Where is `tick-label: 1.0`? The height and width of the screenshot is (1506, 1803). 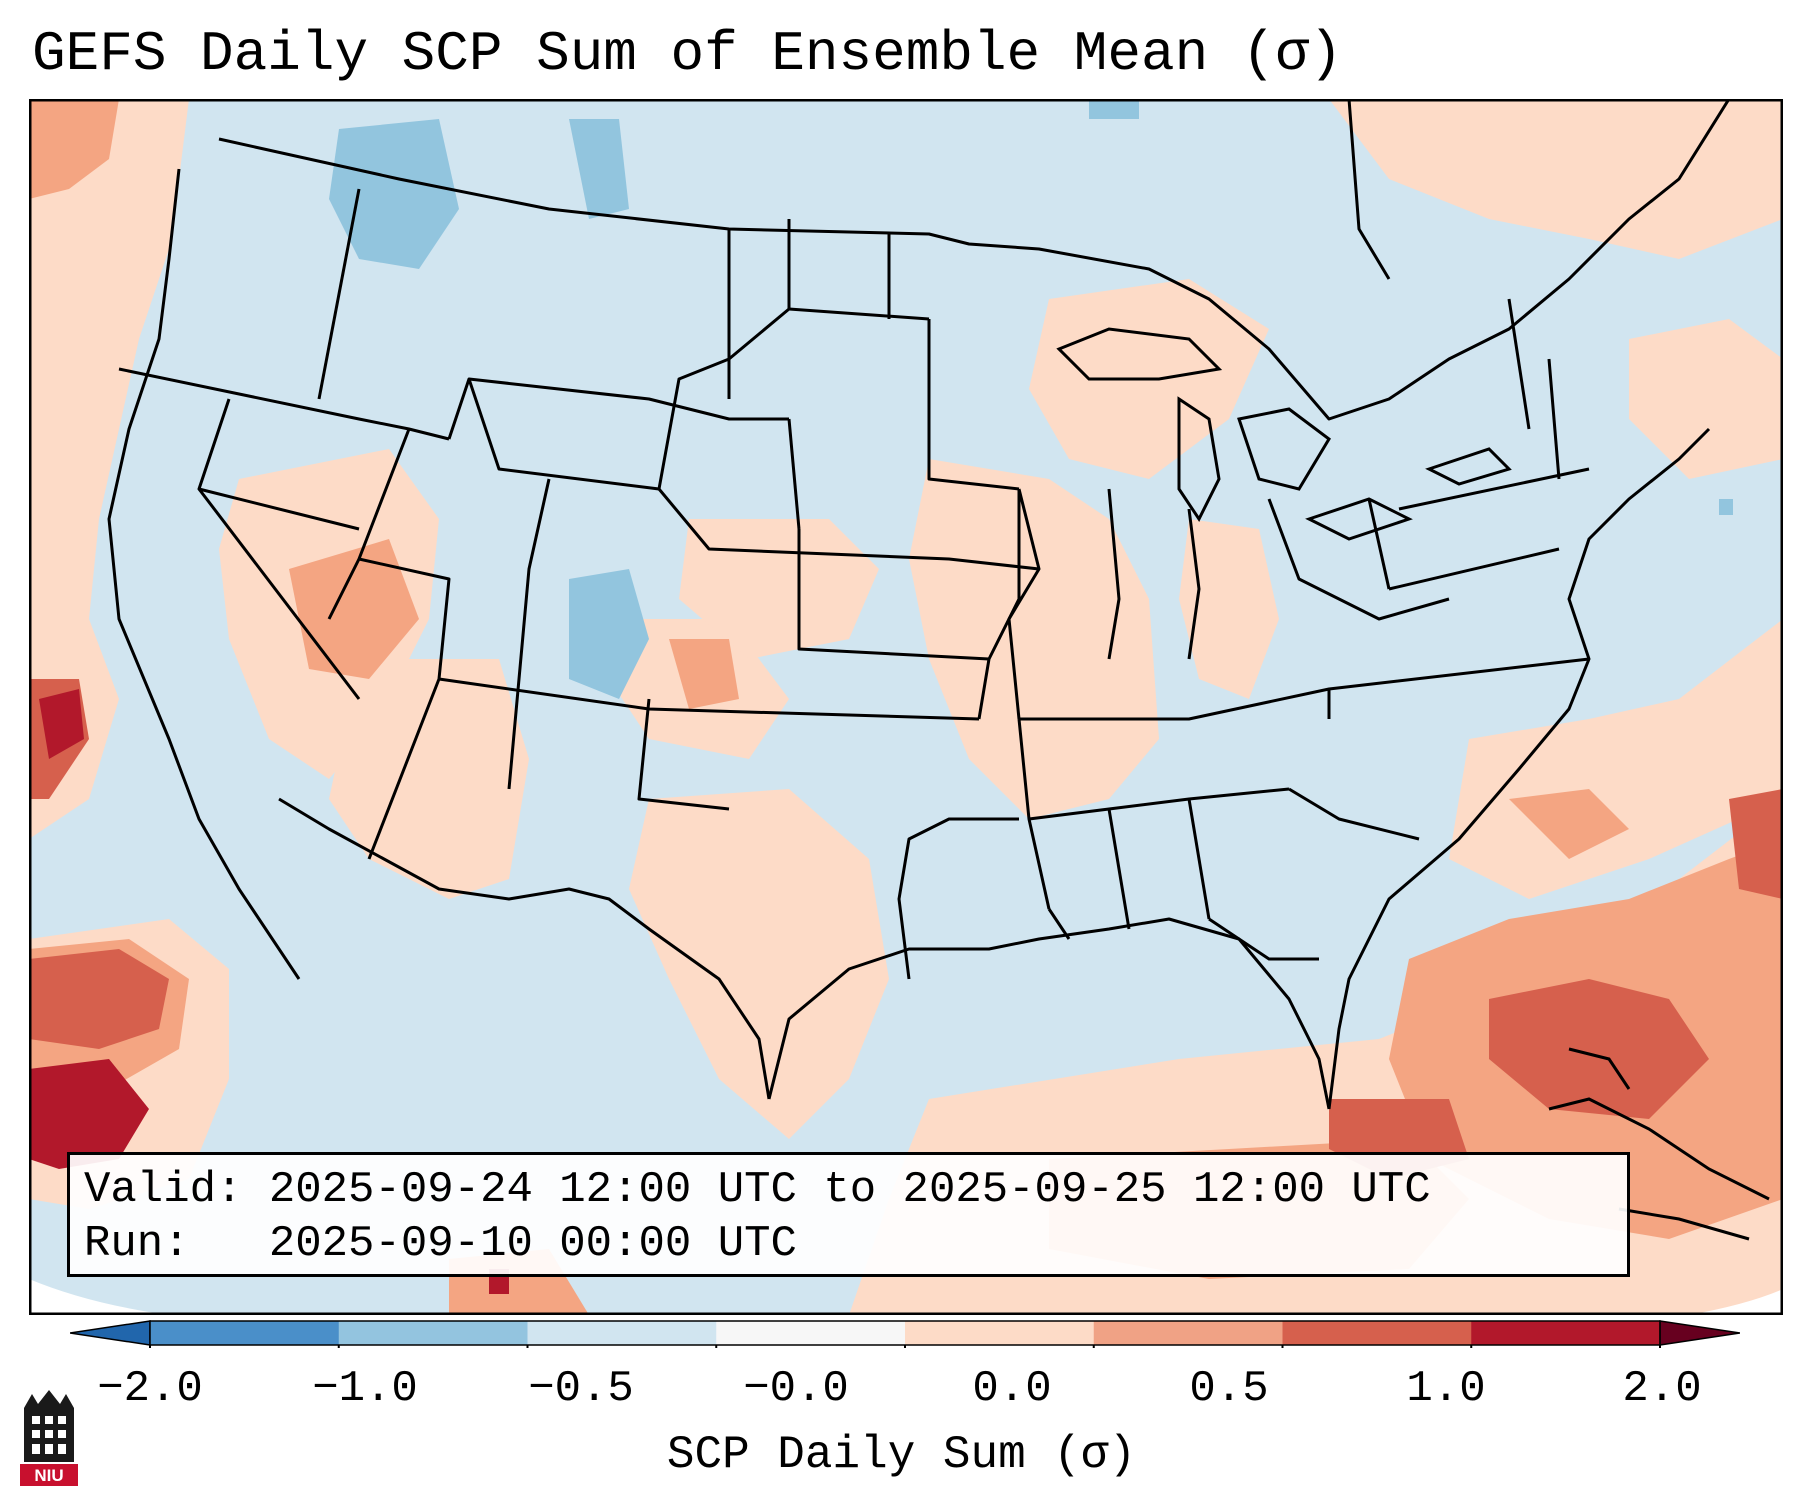
tick-label: 1.0 is located at coordinates (1446, 1389).